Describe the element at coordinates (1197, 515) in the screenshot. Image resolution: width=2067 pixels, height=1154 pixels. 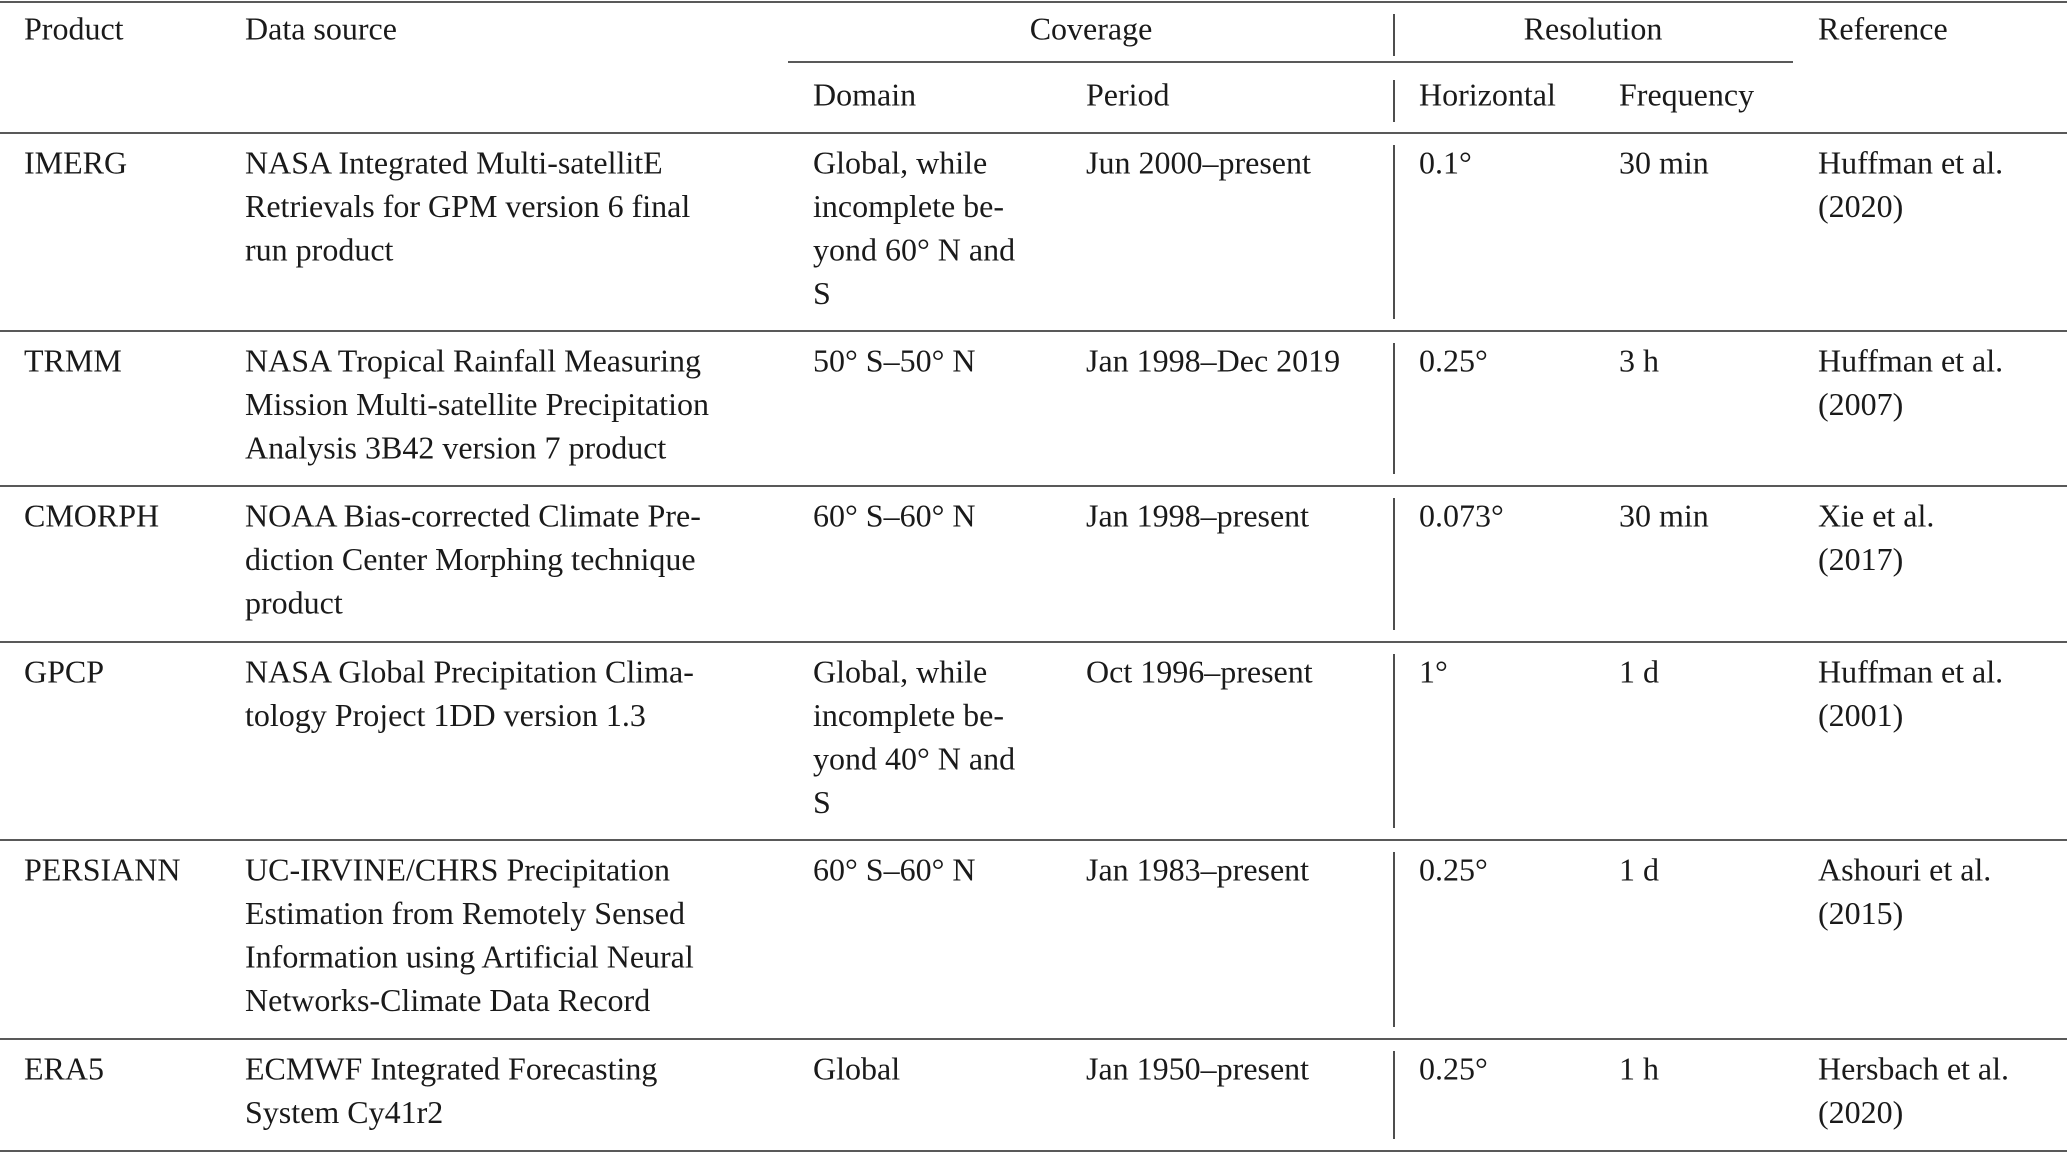
I see `cell-text: Jan 1998–present` at that location.